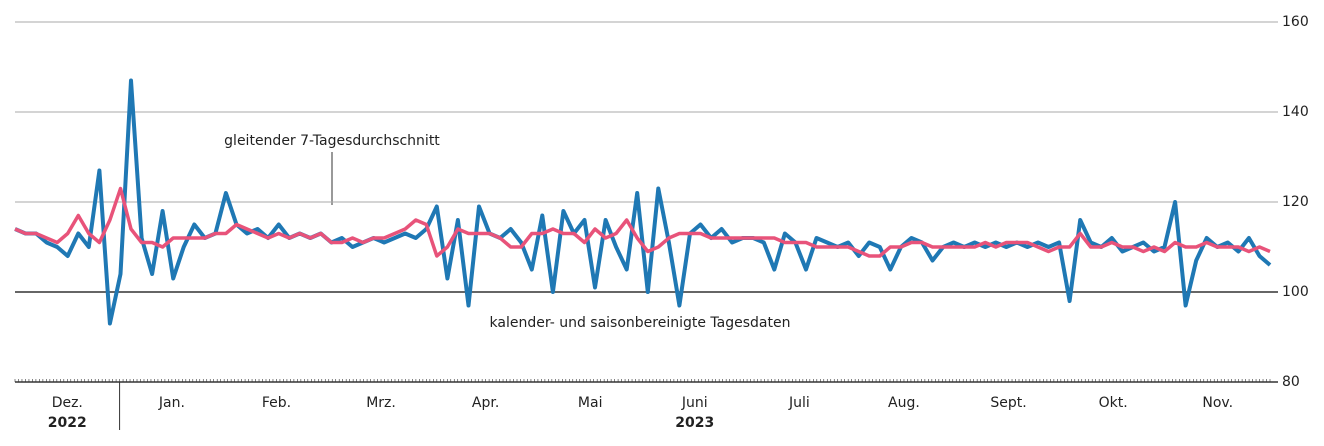 This screenshot has height=446, width=1324. What do you see at coordinates (276, 403) in the screenshot?
I see `x-tick-label: Feb.` at bounding box center [276, 403].